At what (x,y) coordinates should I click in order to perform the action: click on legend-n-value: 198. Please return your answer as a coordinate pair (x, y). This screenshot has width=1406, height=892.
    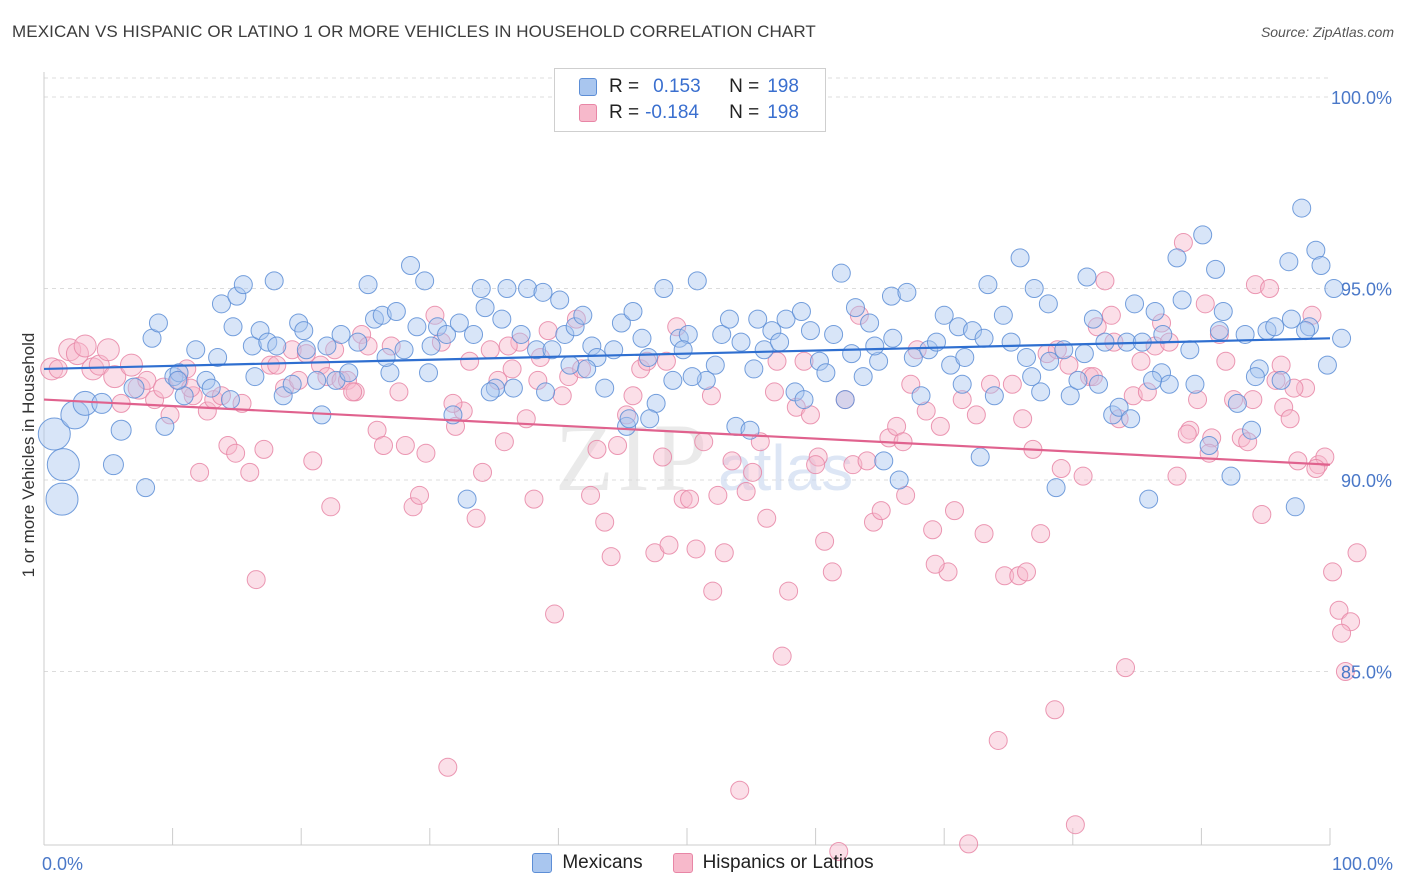
    Looking at the image, I should click on (783, 112).